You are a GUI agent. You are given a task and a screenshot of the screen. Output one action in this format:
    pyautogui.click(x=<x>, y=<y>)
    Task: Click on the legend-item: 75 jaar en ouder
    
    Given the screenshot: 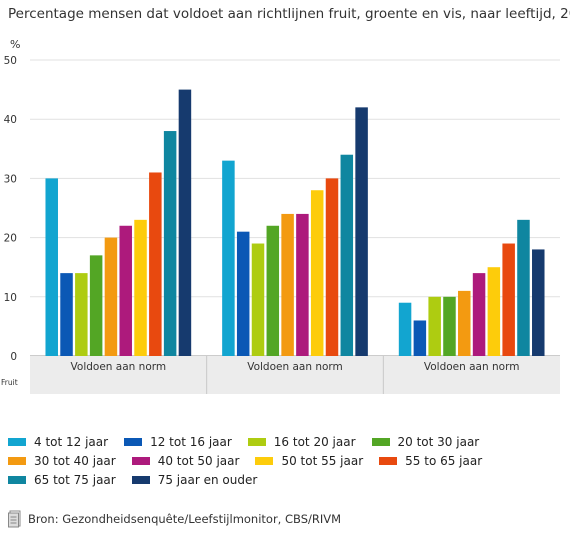 What is the action you would take?
    pyautogui.click(x=194, y=479)
    